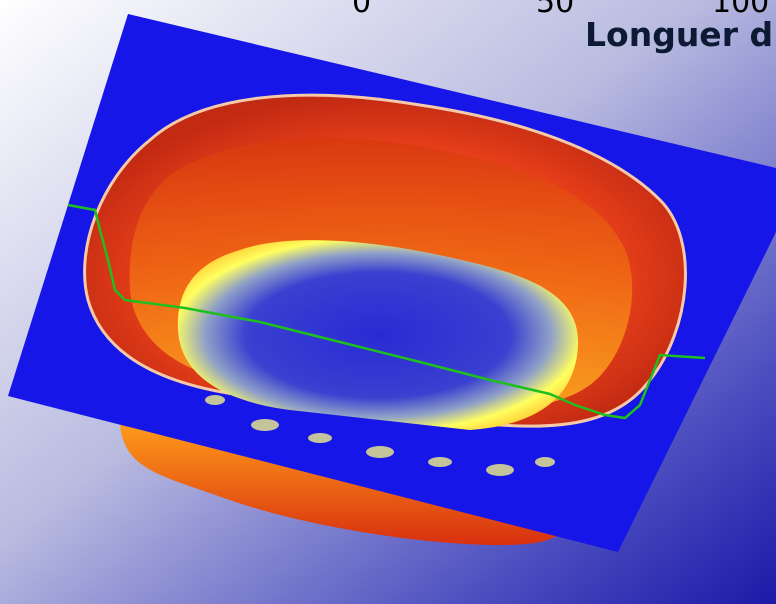  I want to click on ruler-tick-100: 100, so click(741, 10).